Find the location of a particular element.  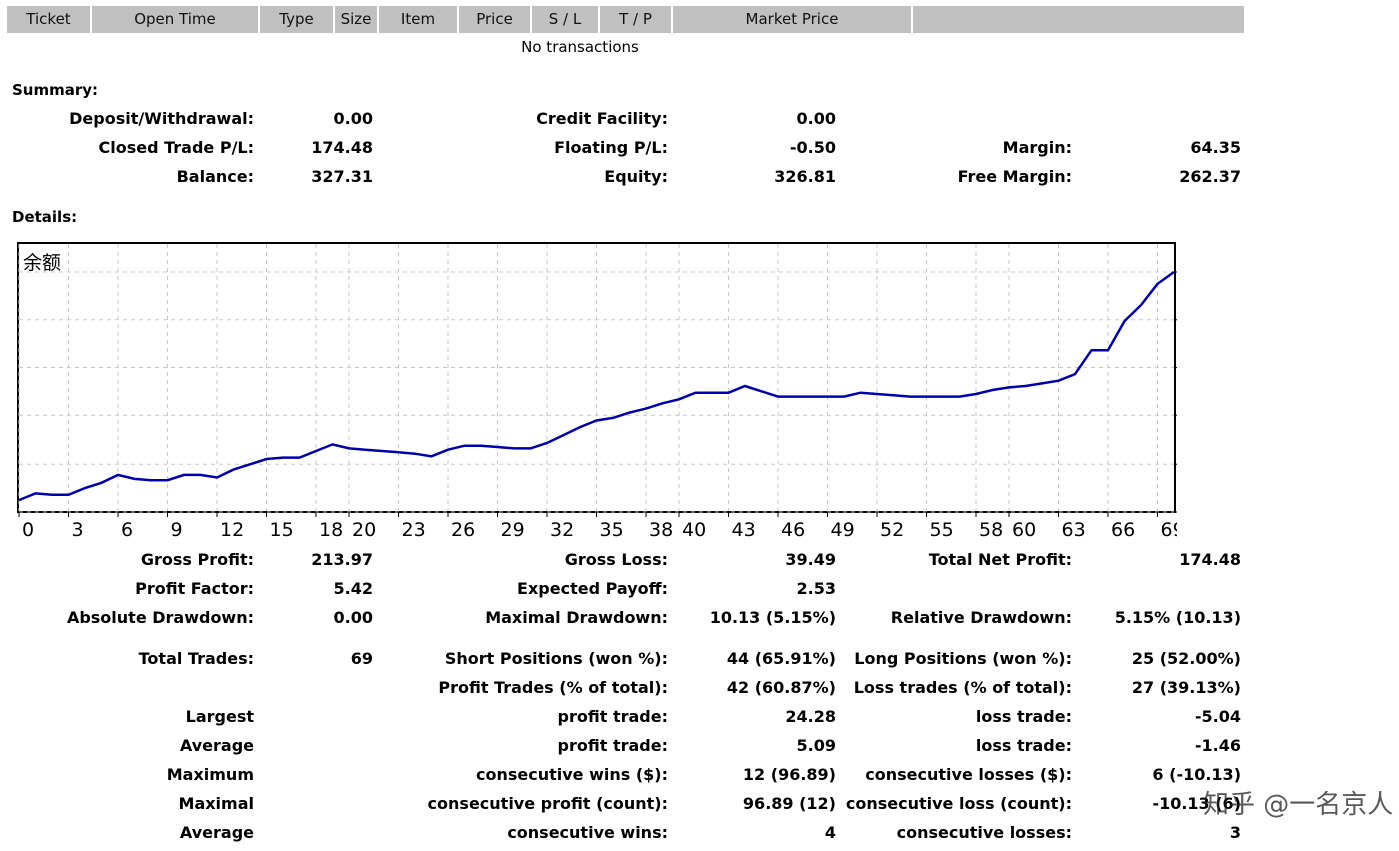

avg-consecutive-losses-label: consecutive losses: is located at coordinates (984, 832).